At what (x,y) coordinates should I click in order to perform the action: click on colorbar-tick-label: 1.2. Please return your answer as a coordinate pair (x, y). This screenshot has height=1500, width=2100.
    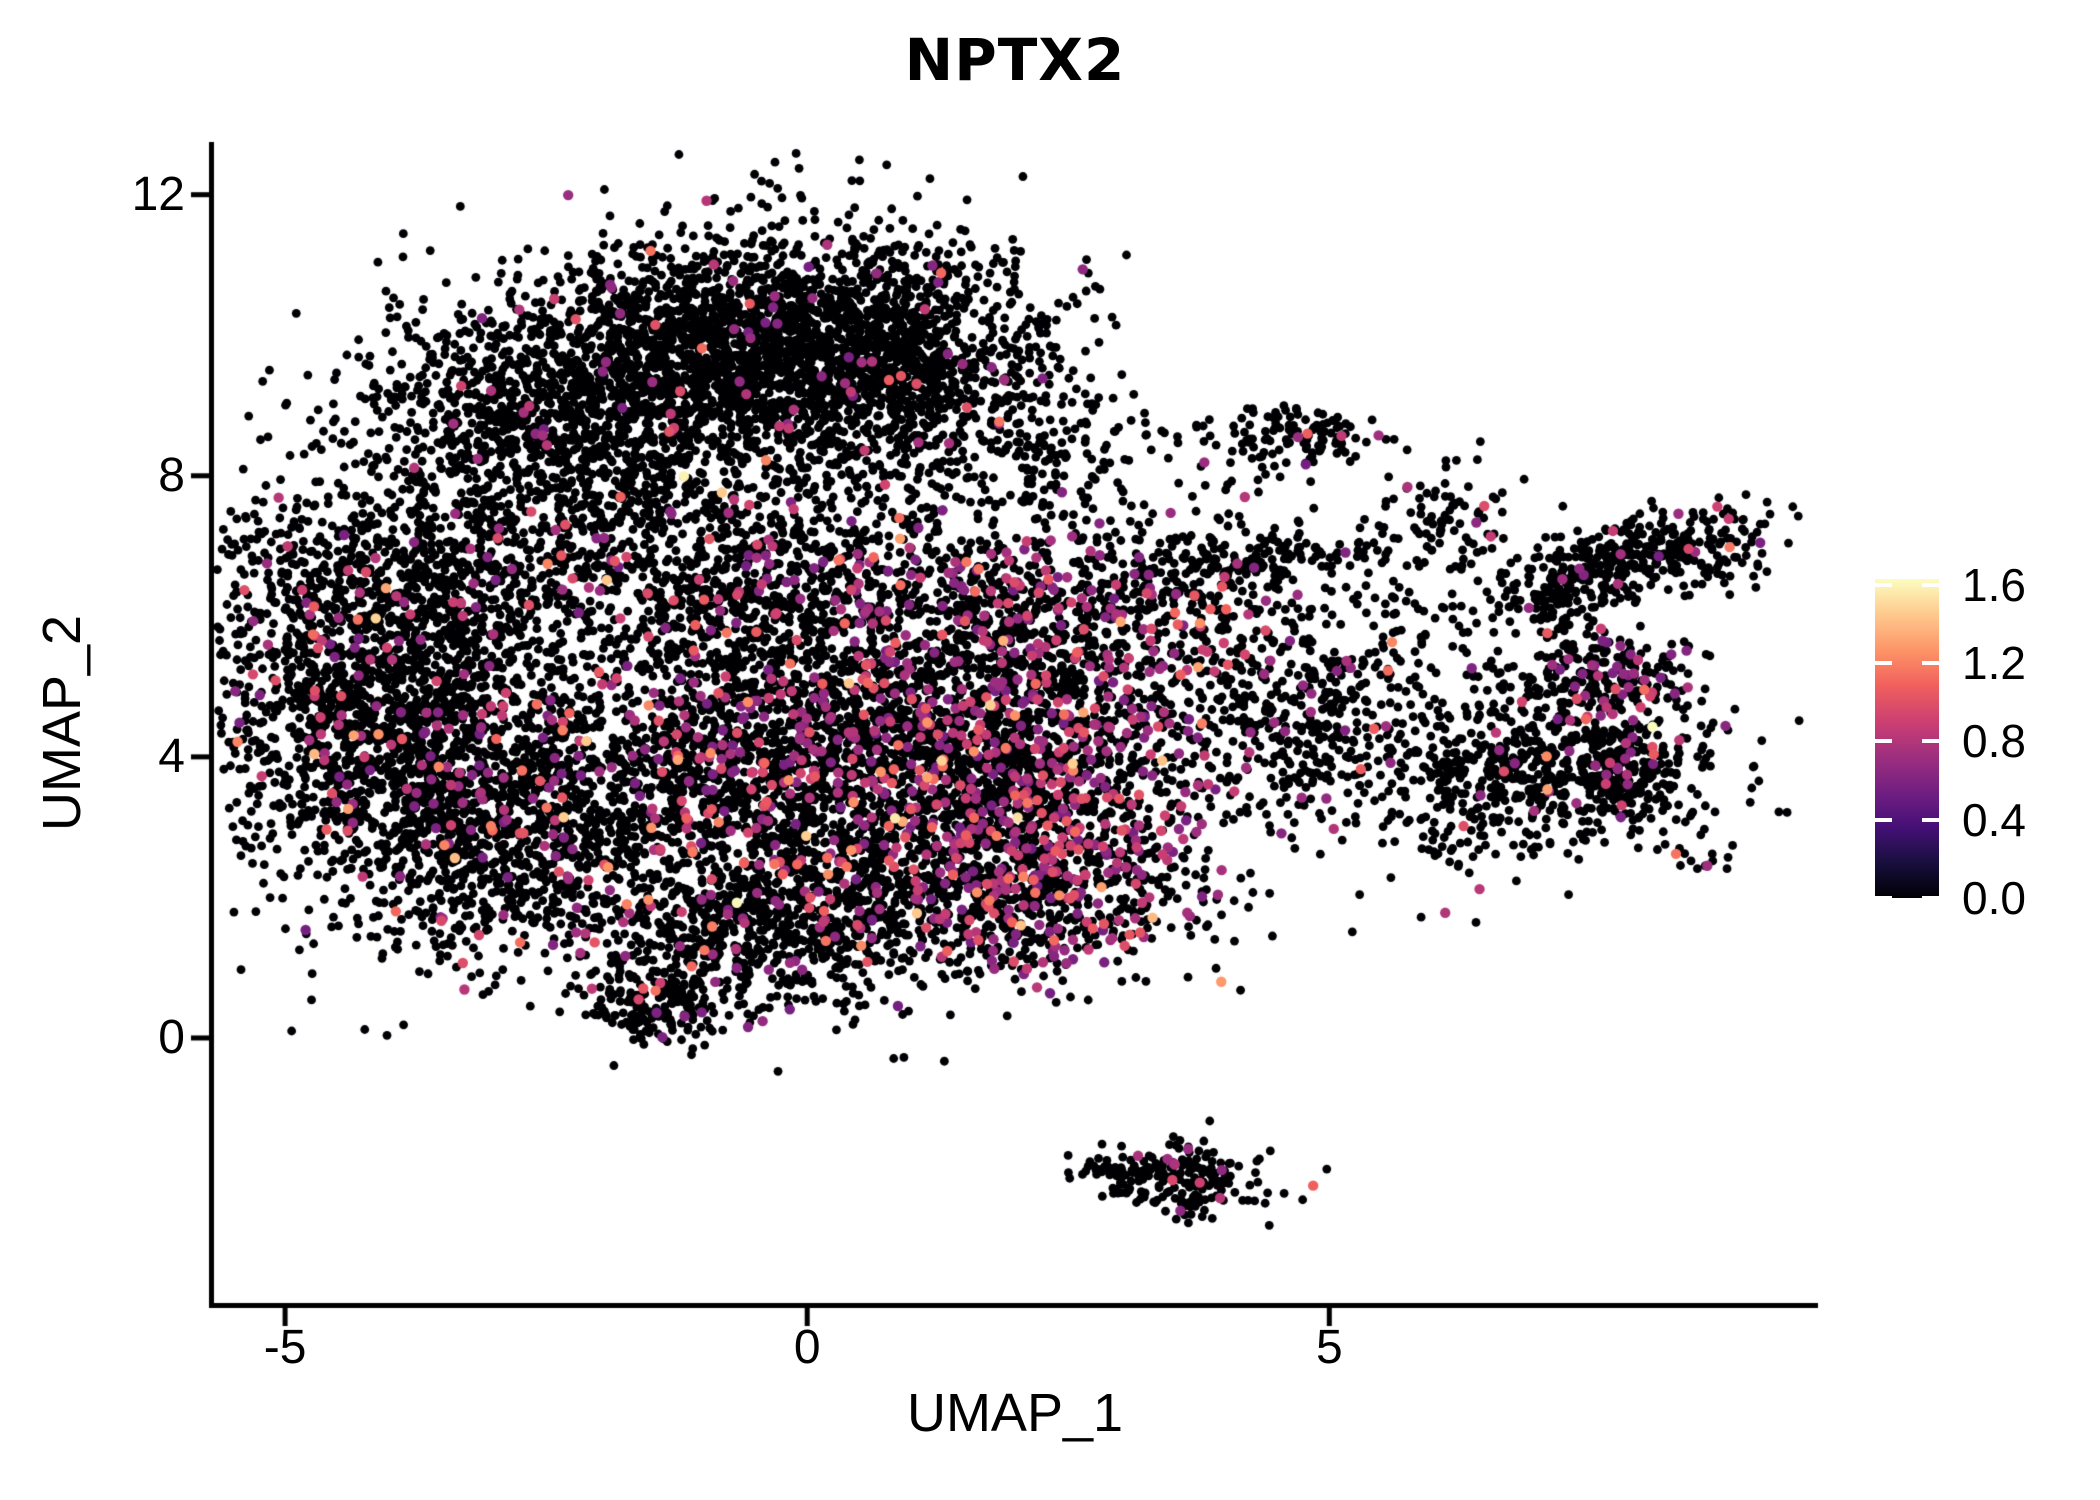
    Looking at the image, I should click on (1994, 663).